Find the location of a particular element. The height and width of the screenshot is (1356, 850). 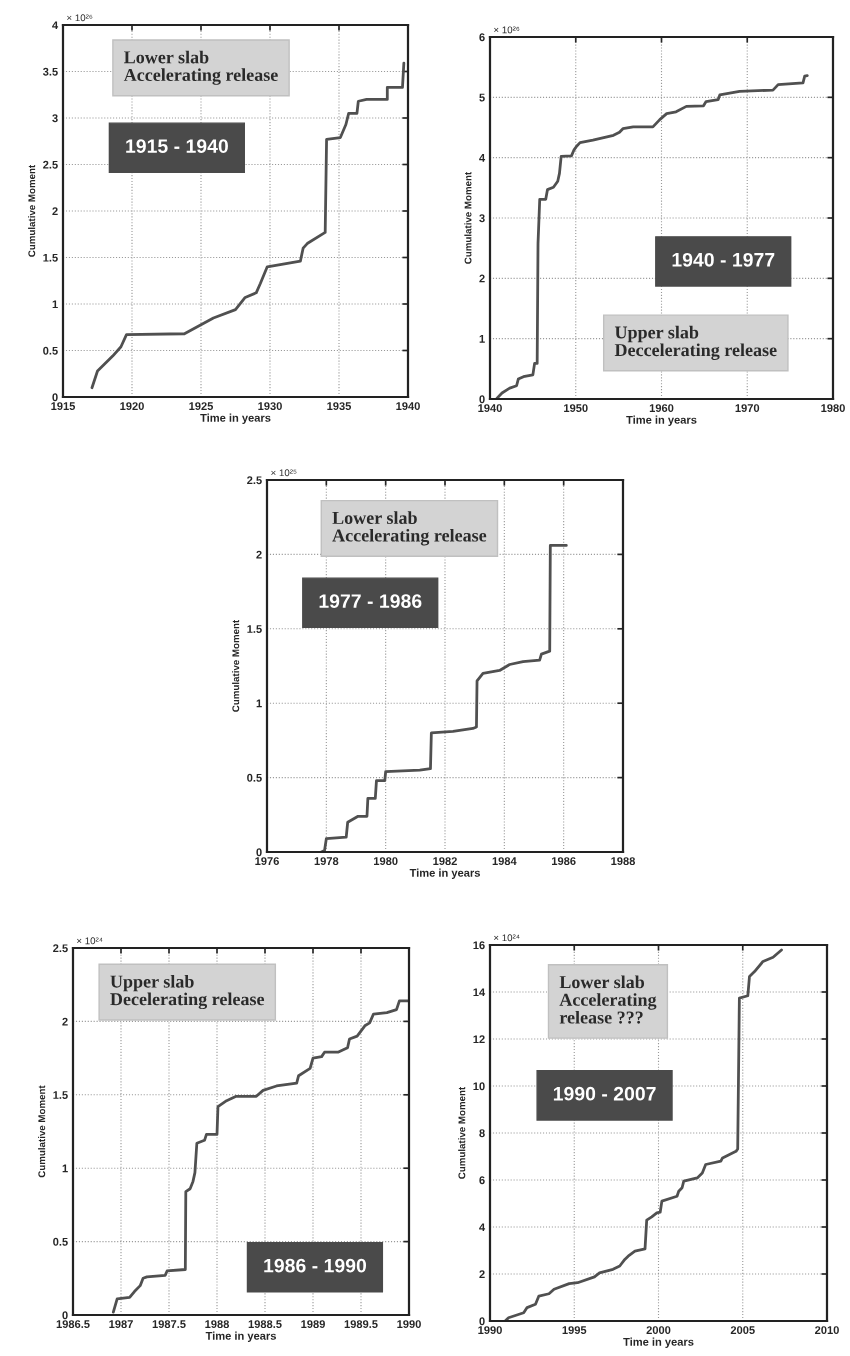

x-tick-label: 1989 is located at coordinates (313, 1324).